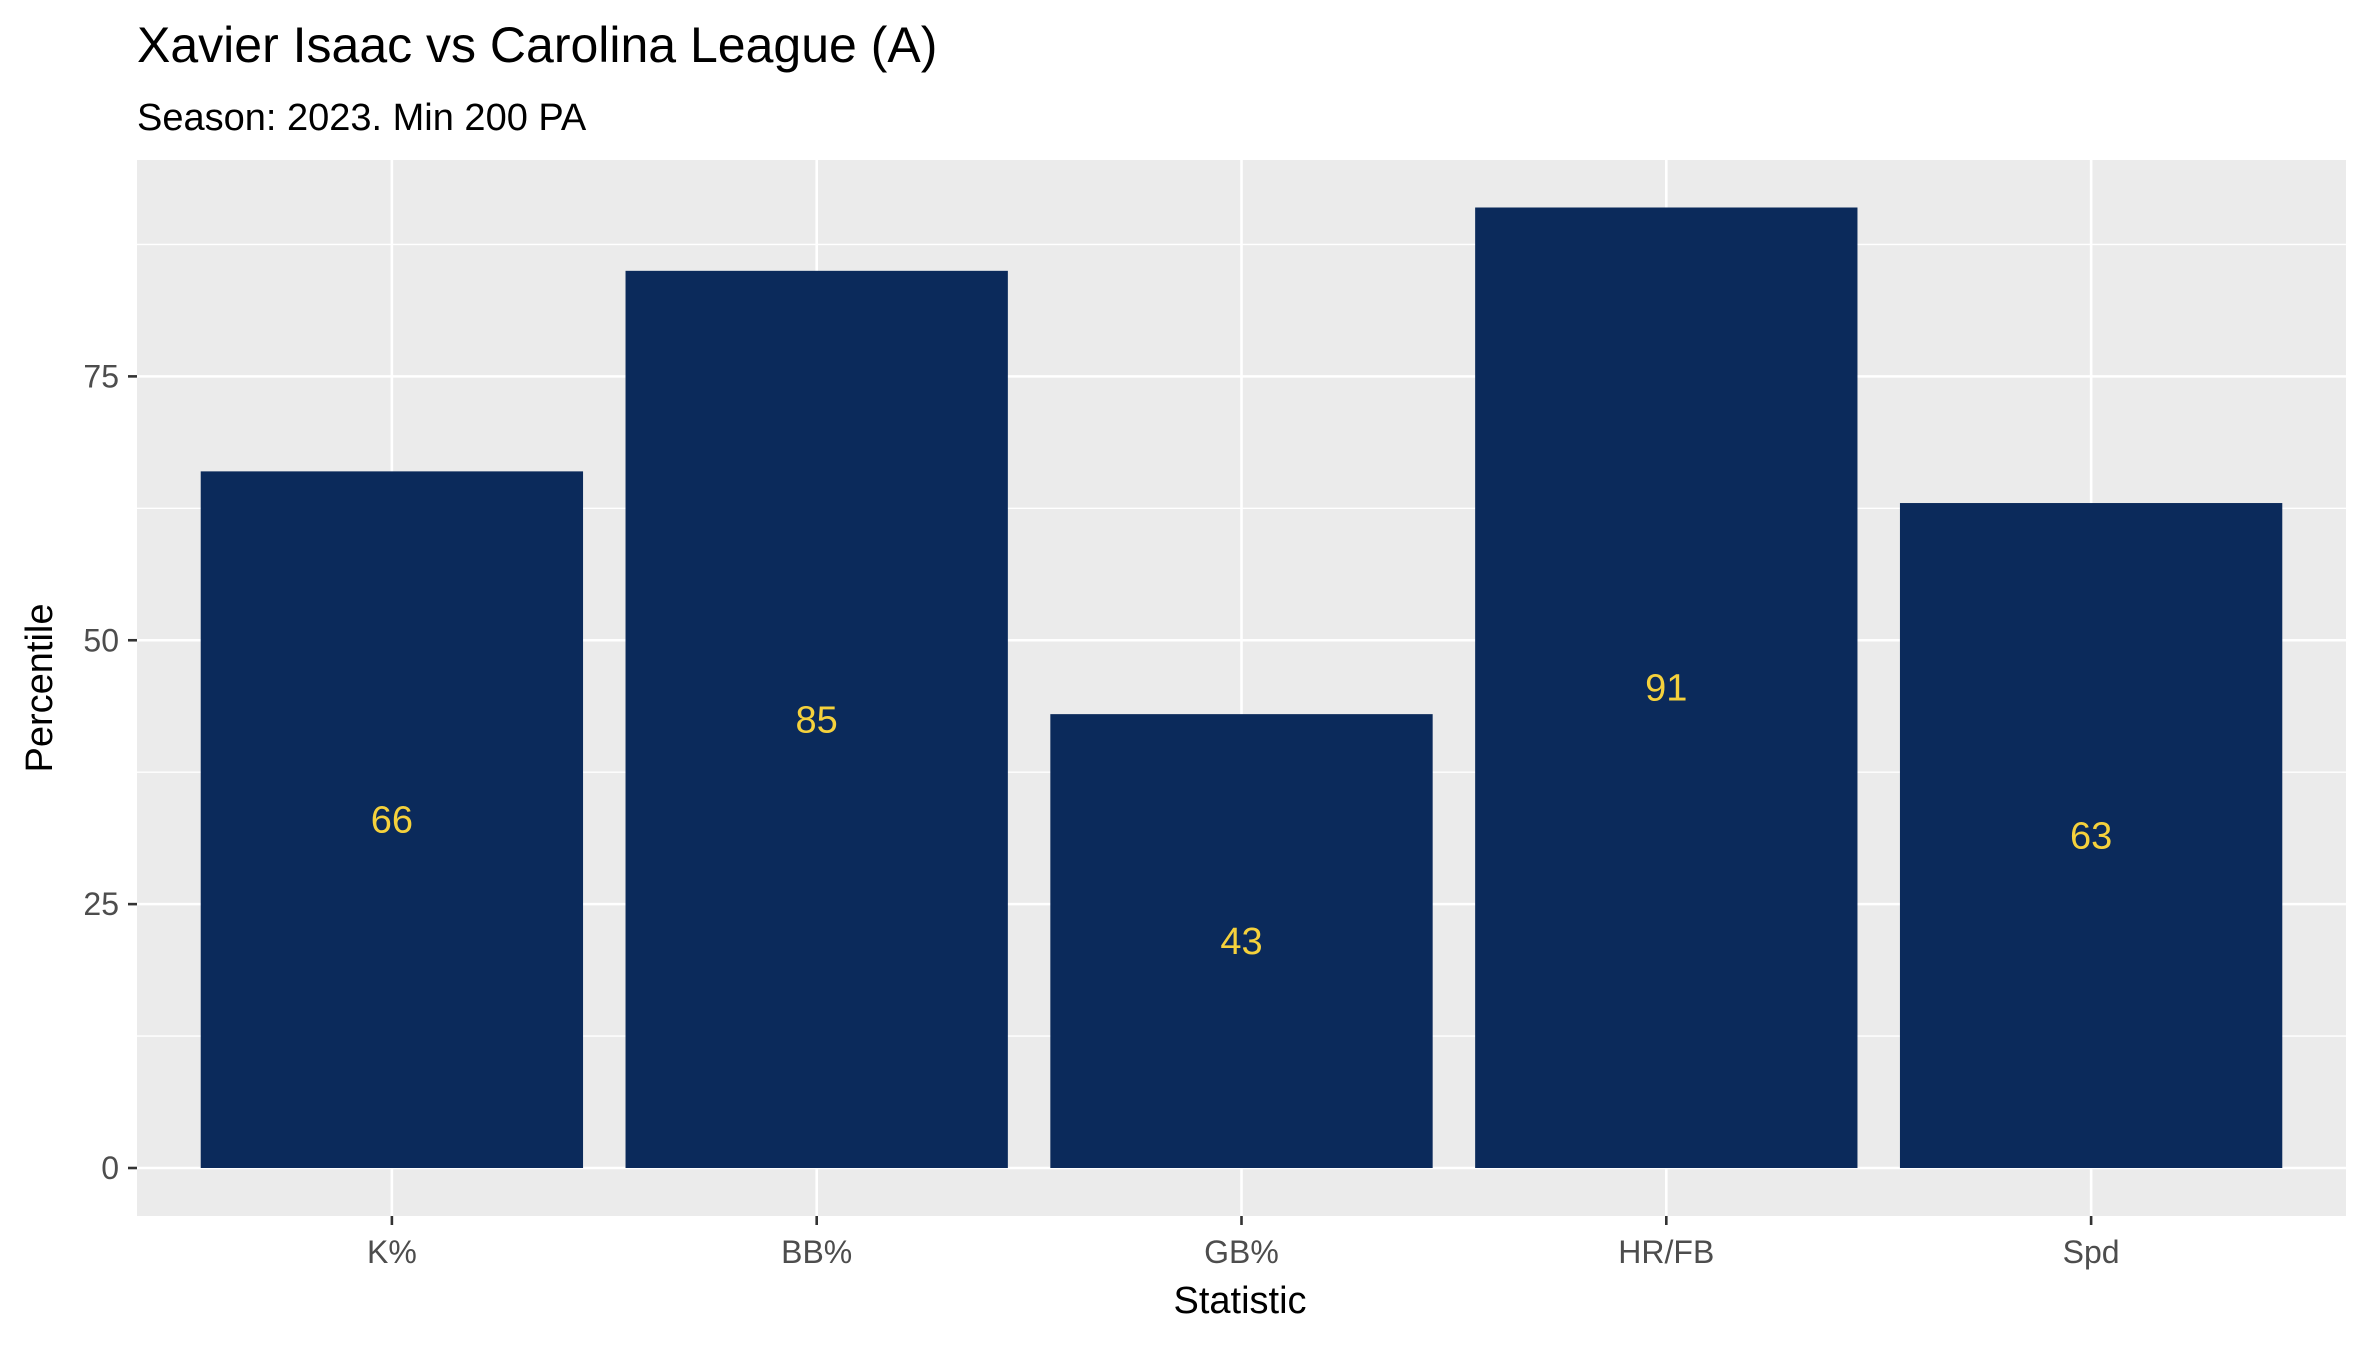 The image size is (2365, 1345). I want to click on x-axis-title: Statistic, so click(1239, 1301).